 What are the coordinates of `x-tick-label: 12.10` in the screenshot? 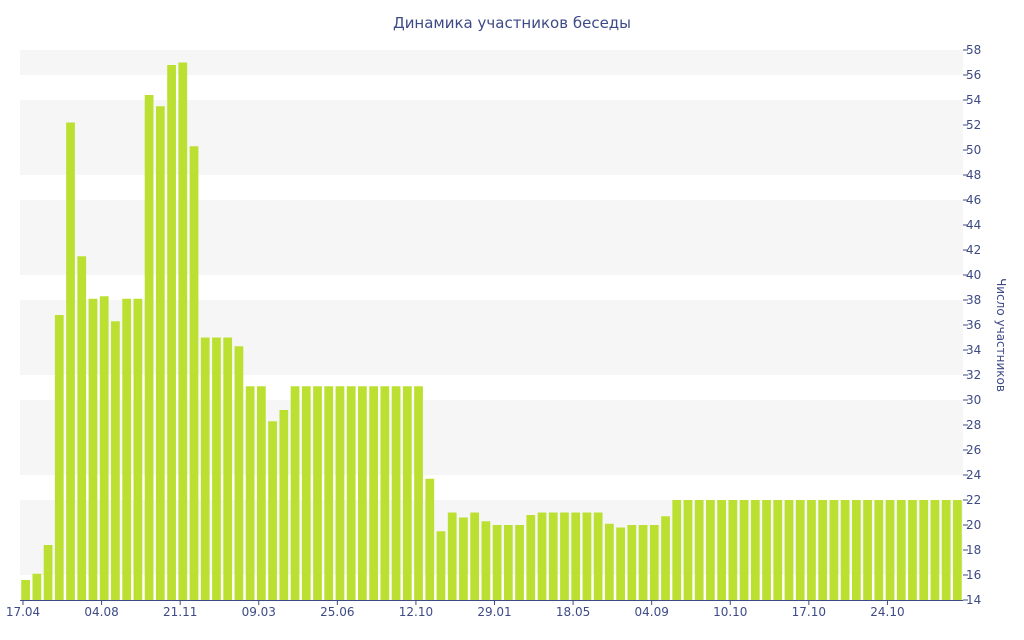 It's located at (416, 612).